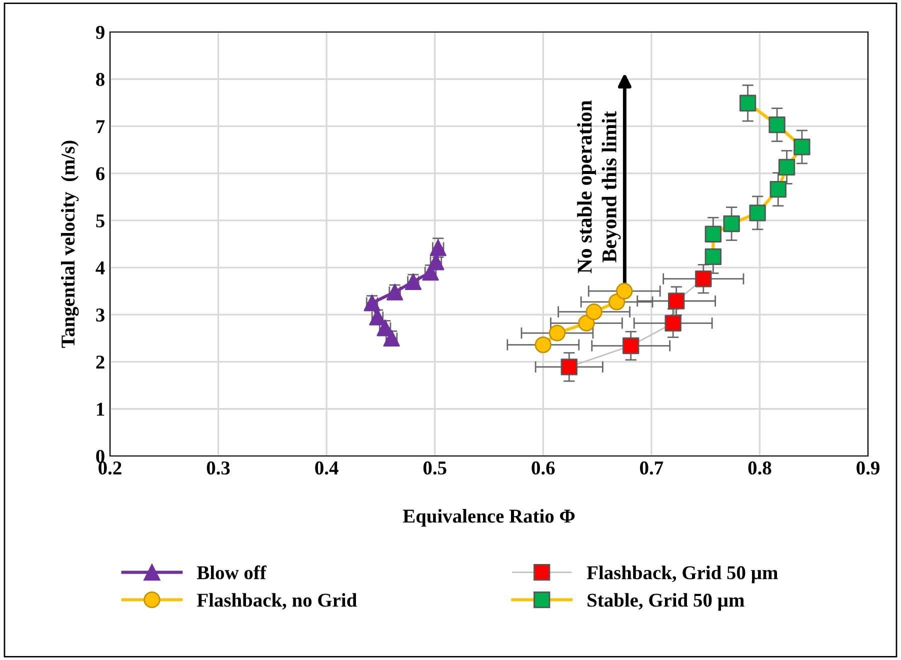 The width and height of the screenshot is (901, 660). I want to click on x-tick-label: 0.4, so click(326, 468).